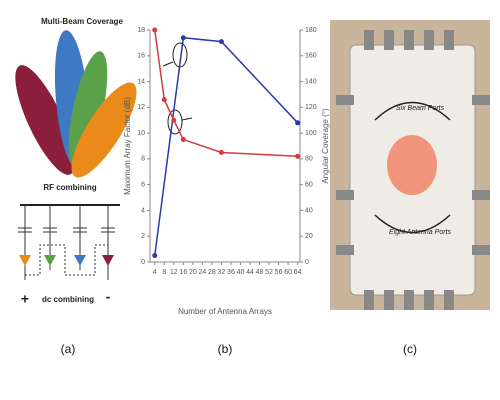 This screenshot has height=400, width=500. What do you see at coordinates (25, 299) in the screenshot?
I see `plus: +` at bounding box center [25, 299].